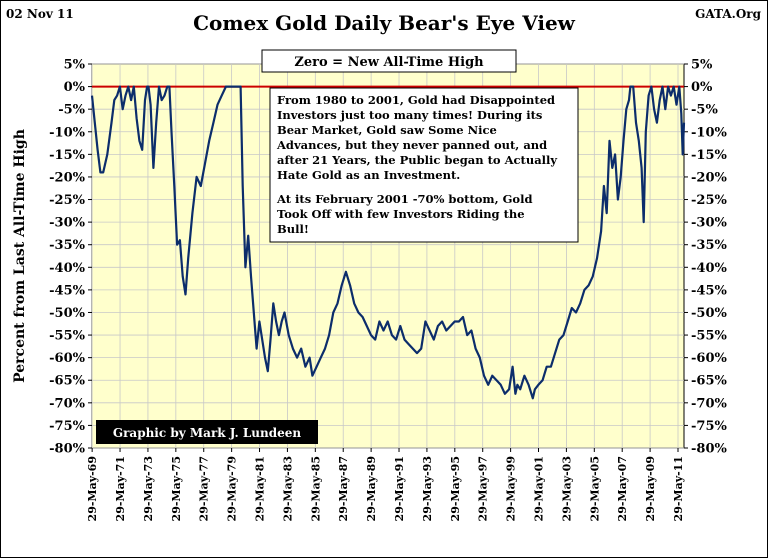 The width and height of the screenshot is (768, 558). I want to click on y-tick-label-left: -5%, so click(71, 110).